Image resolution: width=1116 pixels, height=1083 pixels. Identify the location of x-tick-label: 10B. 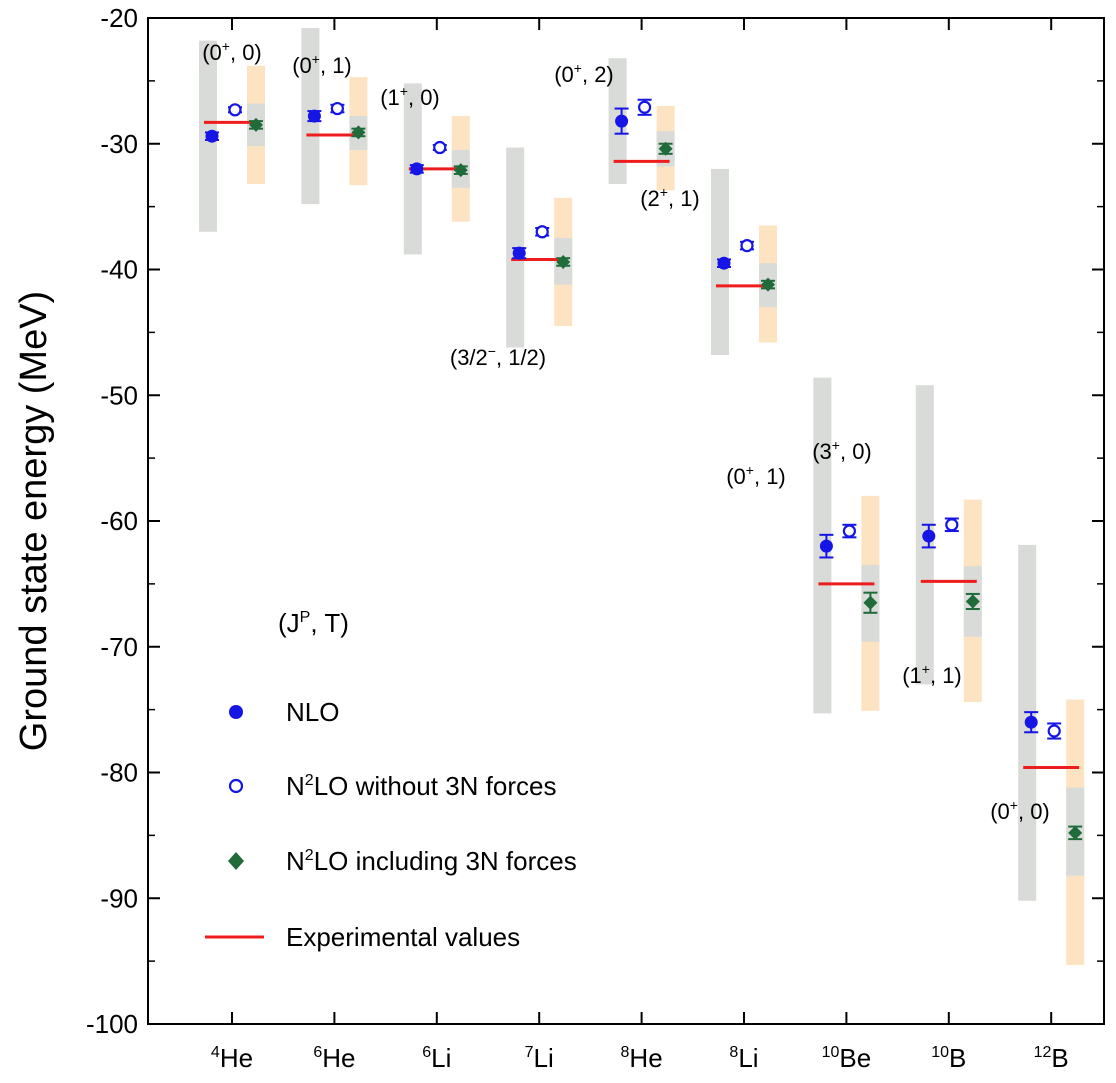
(948, 1058).